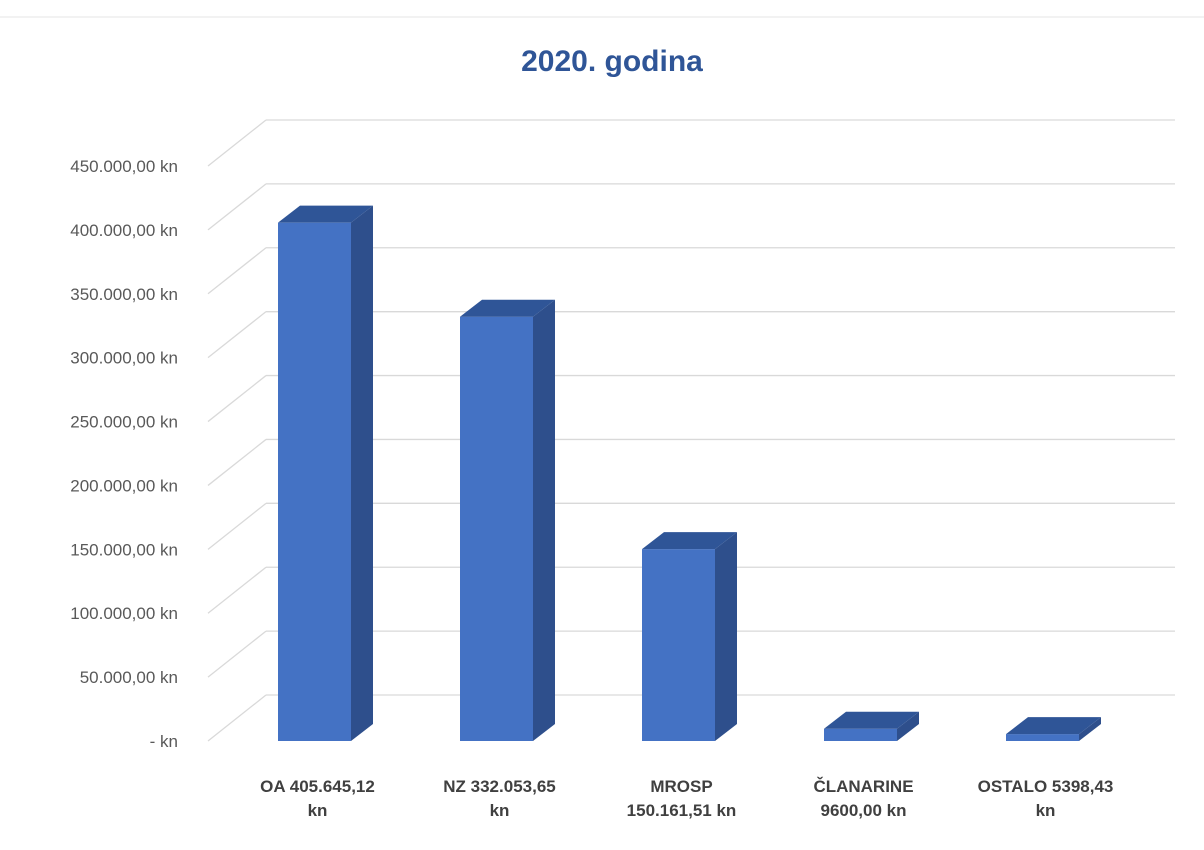 Image resolution: width=1204 pixels, height=850 pixels. What do you see at coordinates (124, 358) in the screenshot?
I see `y-tick-label: 300.000,00 kn` at bounding box center [124, 358].